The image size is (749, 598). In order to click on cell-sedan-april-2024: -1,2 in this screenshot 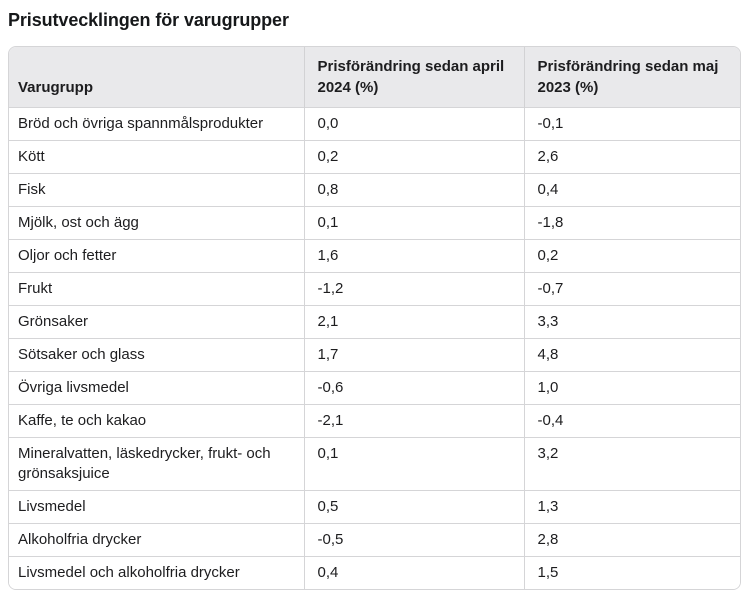, I will do `click(413, 289)`.